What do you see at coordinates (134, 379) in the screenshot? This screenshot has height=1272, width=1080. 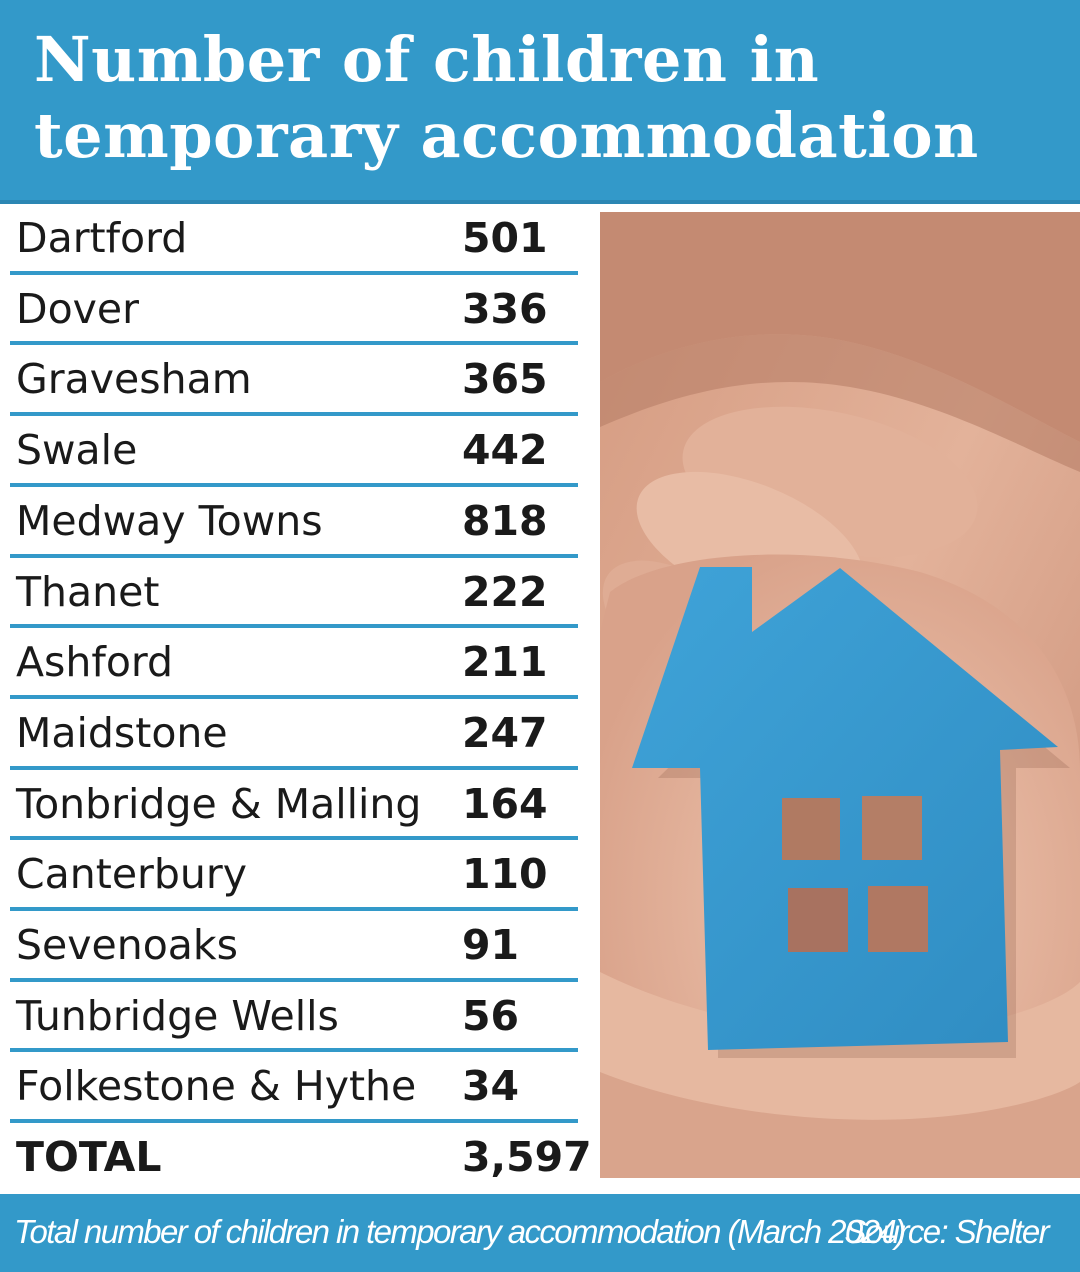 I see `area-label: Gravesham` at bounding box center [134, 379].